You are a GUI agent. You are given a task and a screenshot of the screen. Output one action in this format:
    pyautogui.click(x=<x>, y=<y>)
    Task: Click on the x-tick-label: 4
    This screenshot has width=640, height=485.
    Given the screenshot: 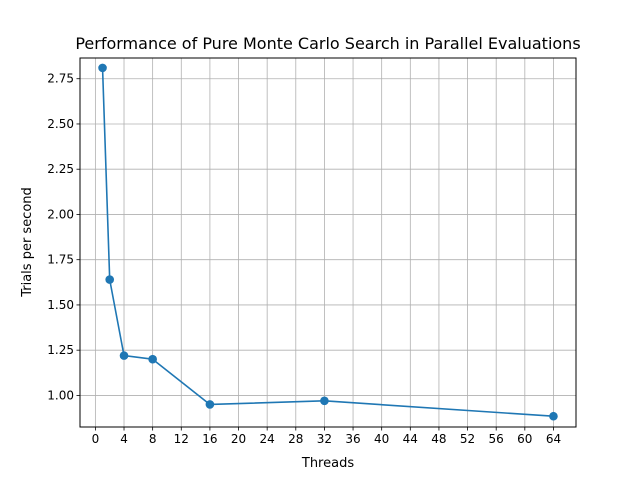 What is the action you would take?
    pyautogui.click(x=124, y=439)
    